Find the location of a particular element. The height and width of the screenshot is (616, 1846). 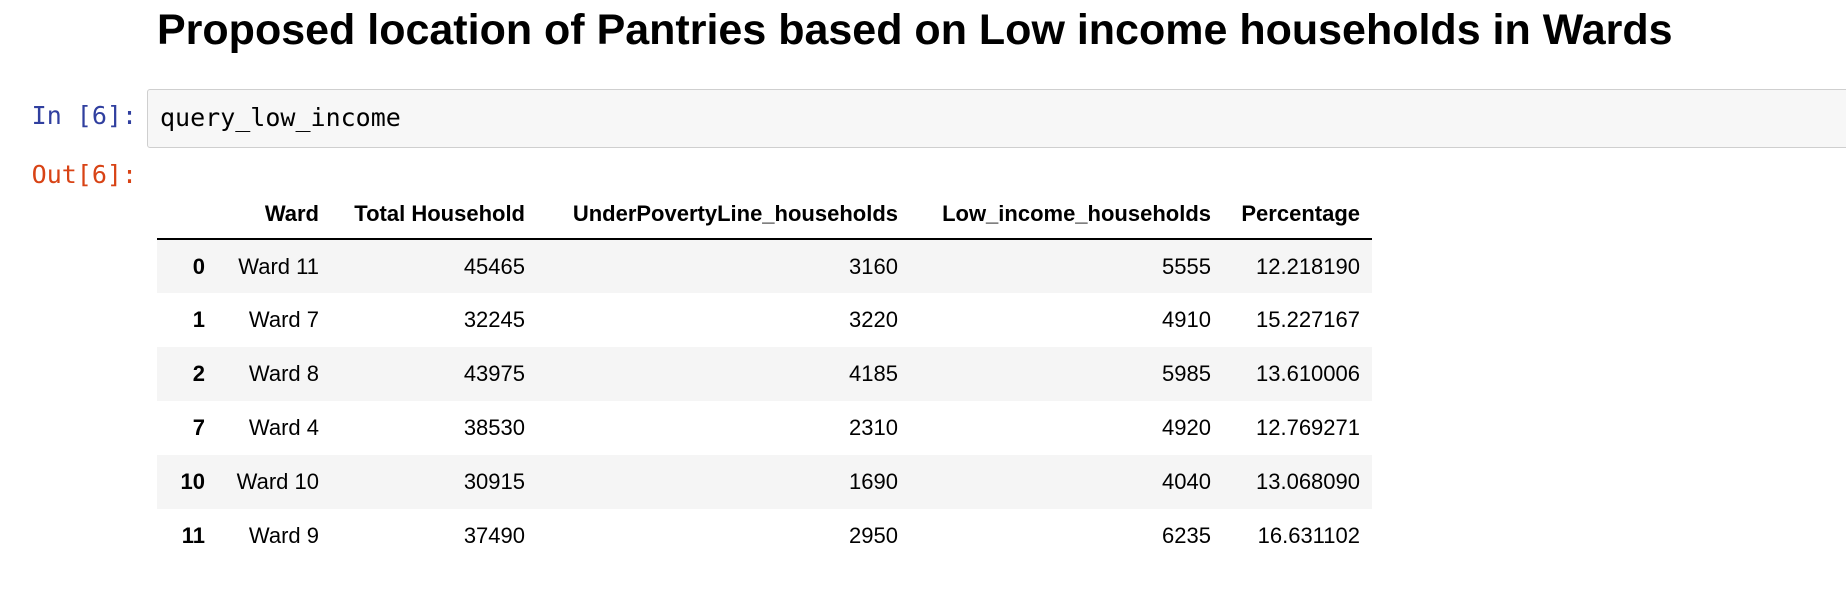

cell-low-income: 4040 is located at coordinates (1186, 481).